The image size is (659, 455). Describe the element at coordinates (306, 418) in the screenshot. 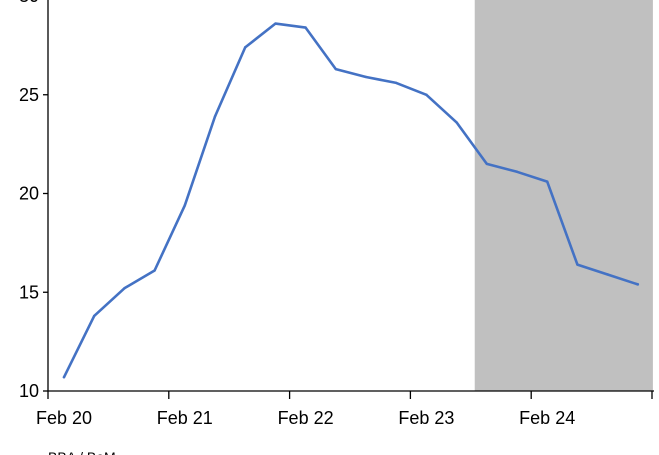

I see `x-tick-label: Feb 22` at that location.